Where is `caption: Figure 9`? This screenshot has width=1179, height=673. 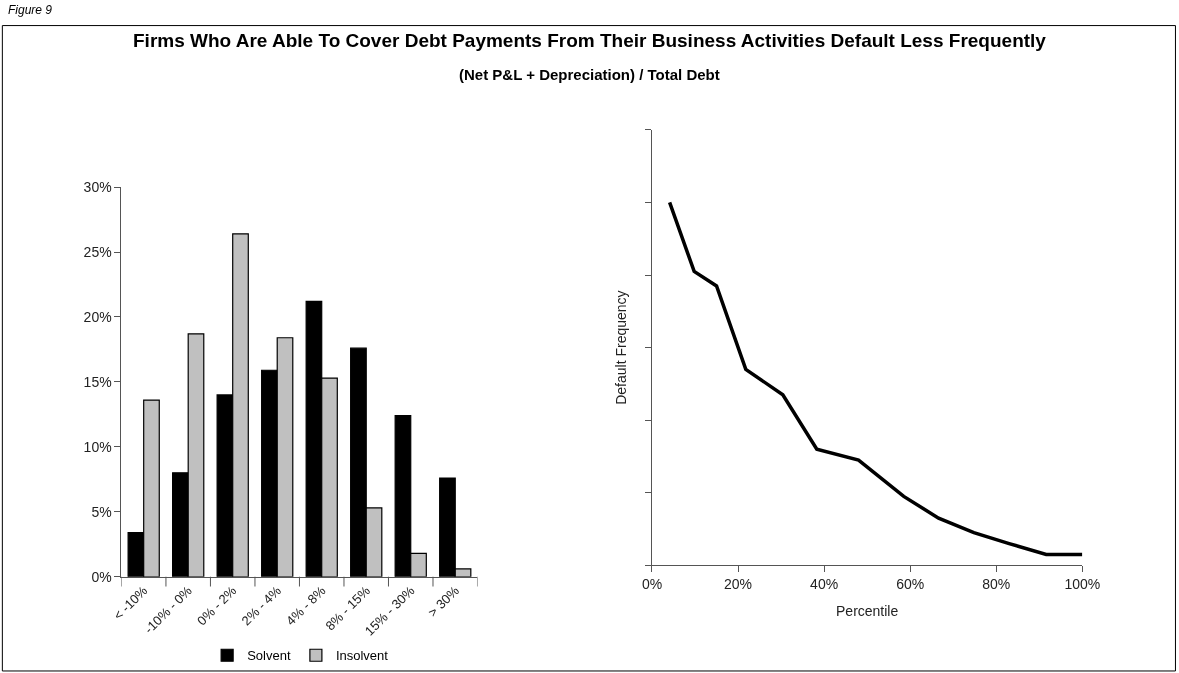
caption: Figure 9 is located at coordinates (30, 10).